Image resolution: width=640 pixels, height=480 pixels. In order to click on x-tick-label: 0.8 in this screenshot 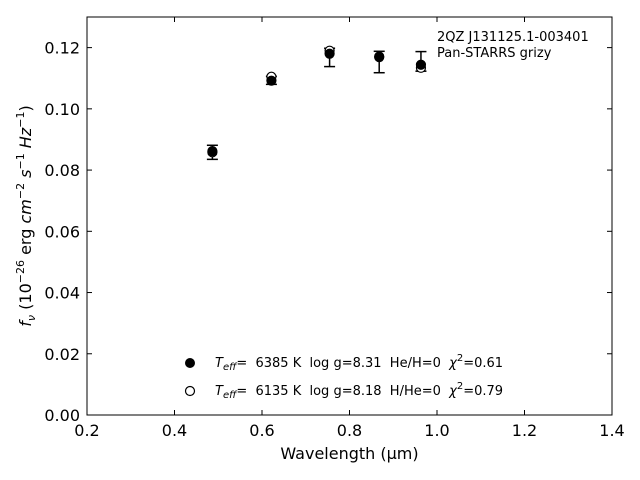, I will do `click(349, 430)`.